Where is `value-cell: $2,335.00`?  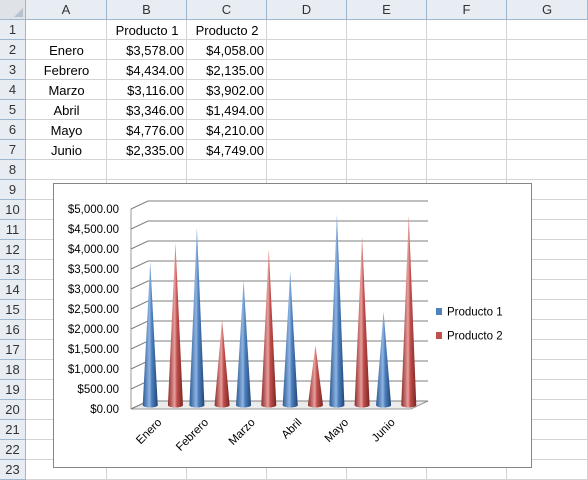 value-cell: $2,335.00 is located at coordinates (155, 150).